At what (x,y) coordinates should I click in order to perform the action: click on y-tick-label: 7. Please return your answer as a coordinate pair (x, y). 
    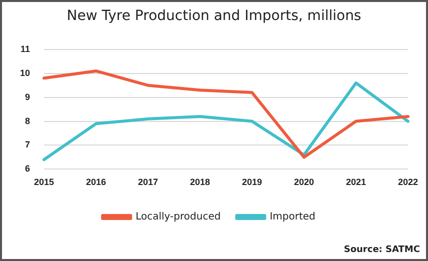
    Looking at the image, I should click on (27, 145).